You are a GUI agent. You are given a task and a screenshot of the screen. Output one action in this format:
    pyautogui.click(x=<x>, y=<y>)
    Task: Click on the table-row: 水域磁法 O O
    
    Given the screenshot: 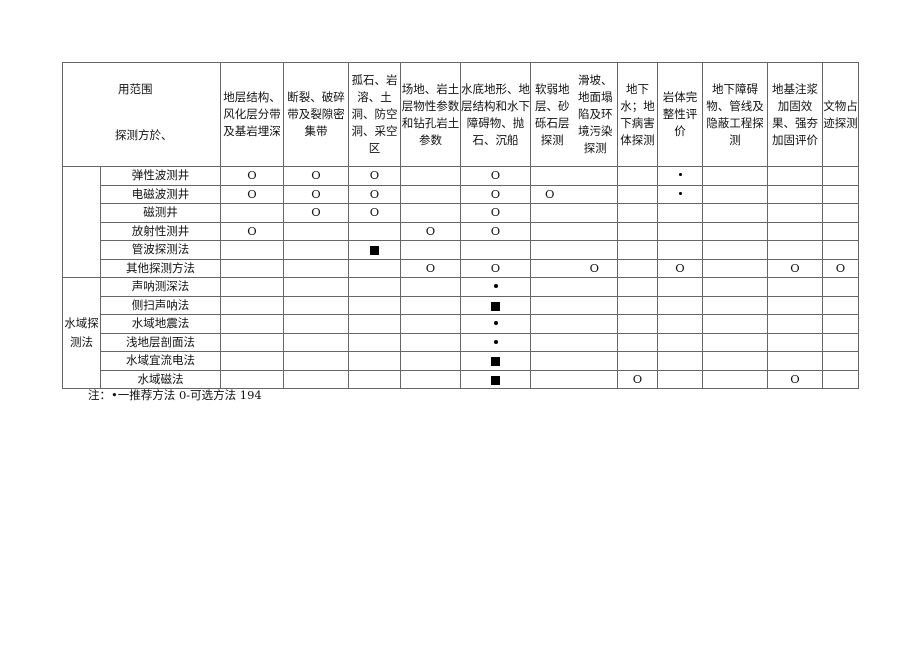 What is the action you would take?
    pyautogui.click(x=461, y=379)
    